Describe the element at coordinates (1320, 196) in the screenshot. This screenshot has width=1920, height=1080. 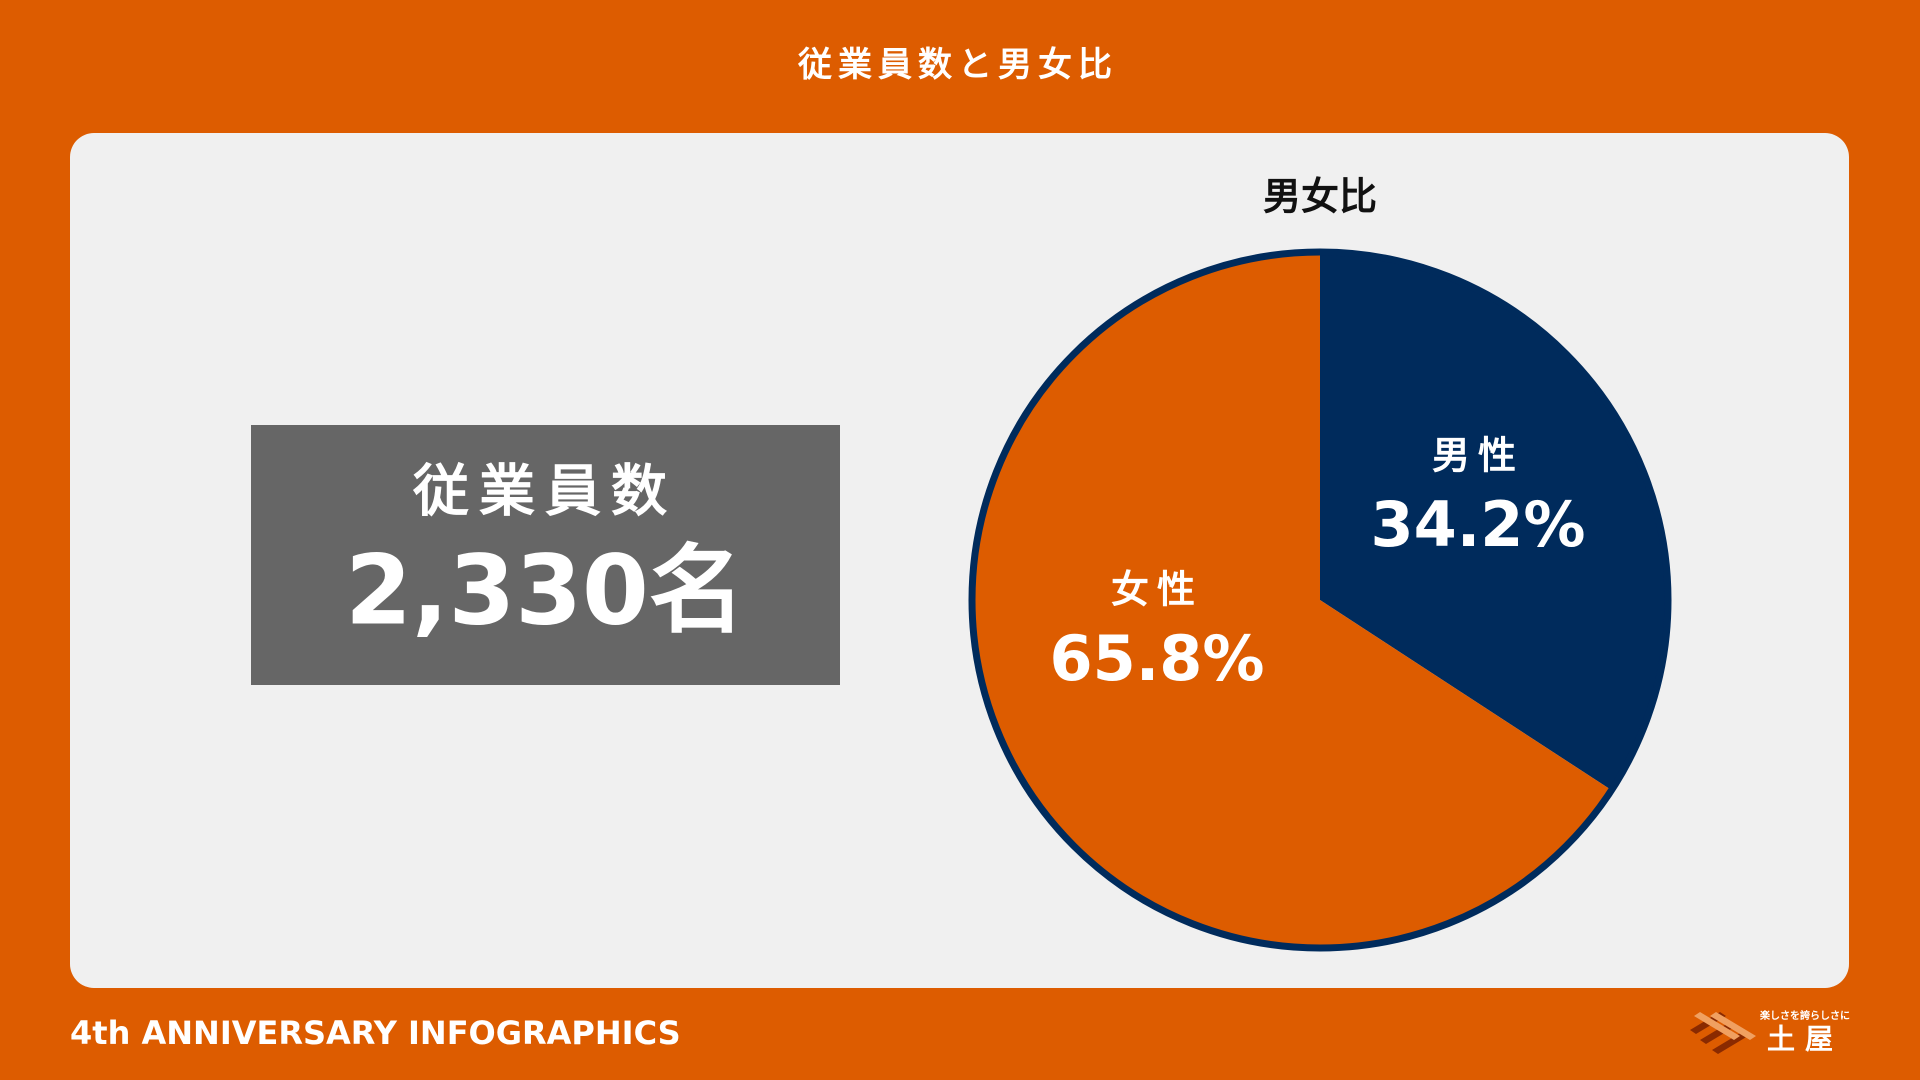
I see `chart-title: 男女比` at that location.